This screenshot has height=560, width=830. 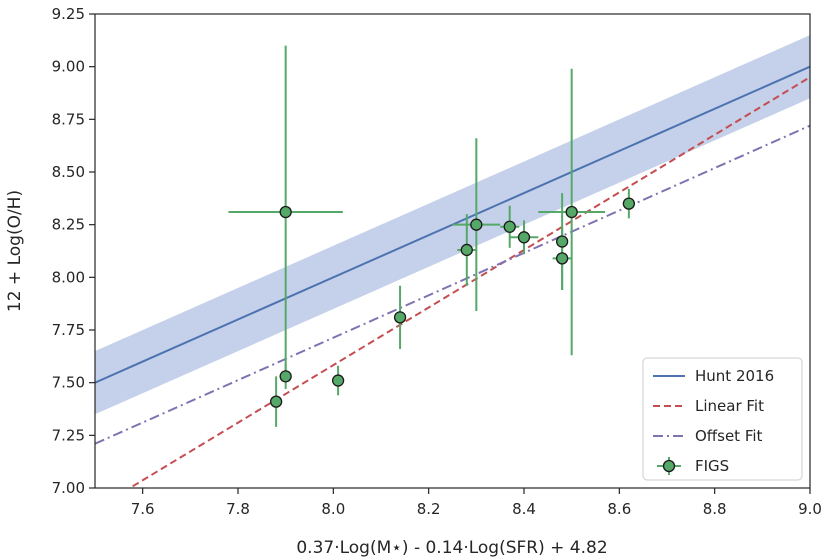 What do you see at coordinates (68, 330) in the screenshot?
I see `y-tick-label: 7.75` at bounding box center [68, 330].